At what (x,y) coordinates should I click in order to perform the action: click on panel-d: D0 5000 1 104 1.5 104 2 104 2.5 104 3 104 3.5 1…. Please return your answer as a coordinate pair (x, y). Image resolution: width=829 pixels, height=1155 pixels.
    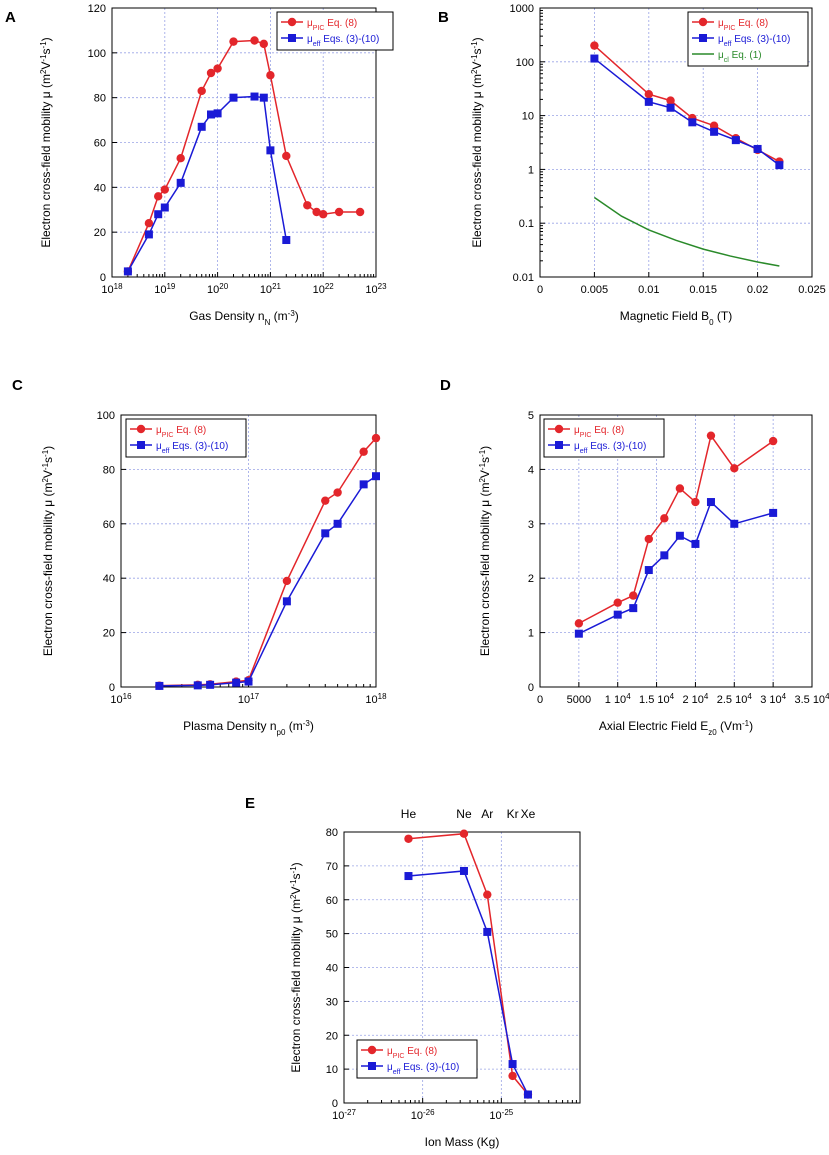
    Looking at the image, I should click on (634, 557).